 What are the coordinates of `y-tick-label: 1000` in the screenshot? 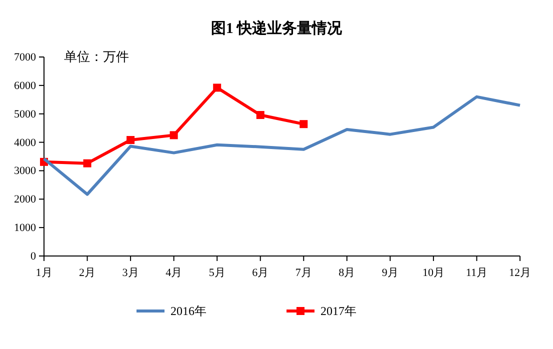 It's located at (25, 228).